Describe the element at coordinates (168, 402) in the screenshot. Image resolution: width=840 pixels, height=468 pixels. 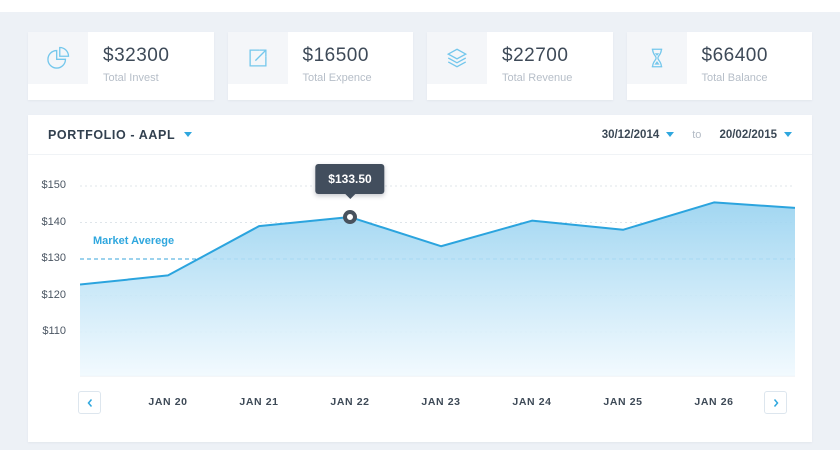
I see `x-axis-tick: JAN 20` at that location.